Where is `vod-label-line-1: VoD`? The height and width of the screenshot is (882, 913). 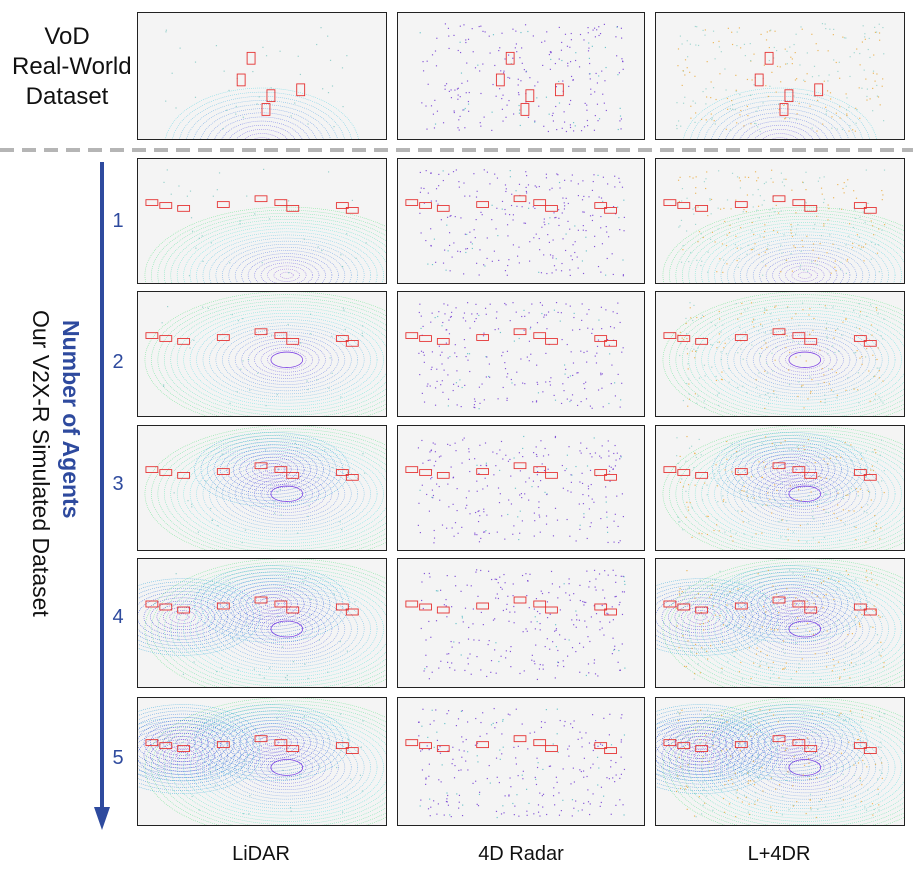 vod-label-line-1: VoD is located at coordinates (67, 36).